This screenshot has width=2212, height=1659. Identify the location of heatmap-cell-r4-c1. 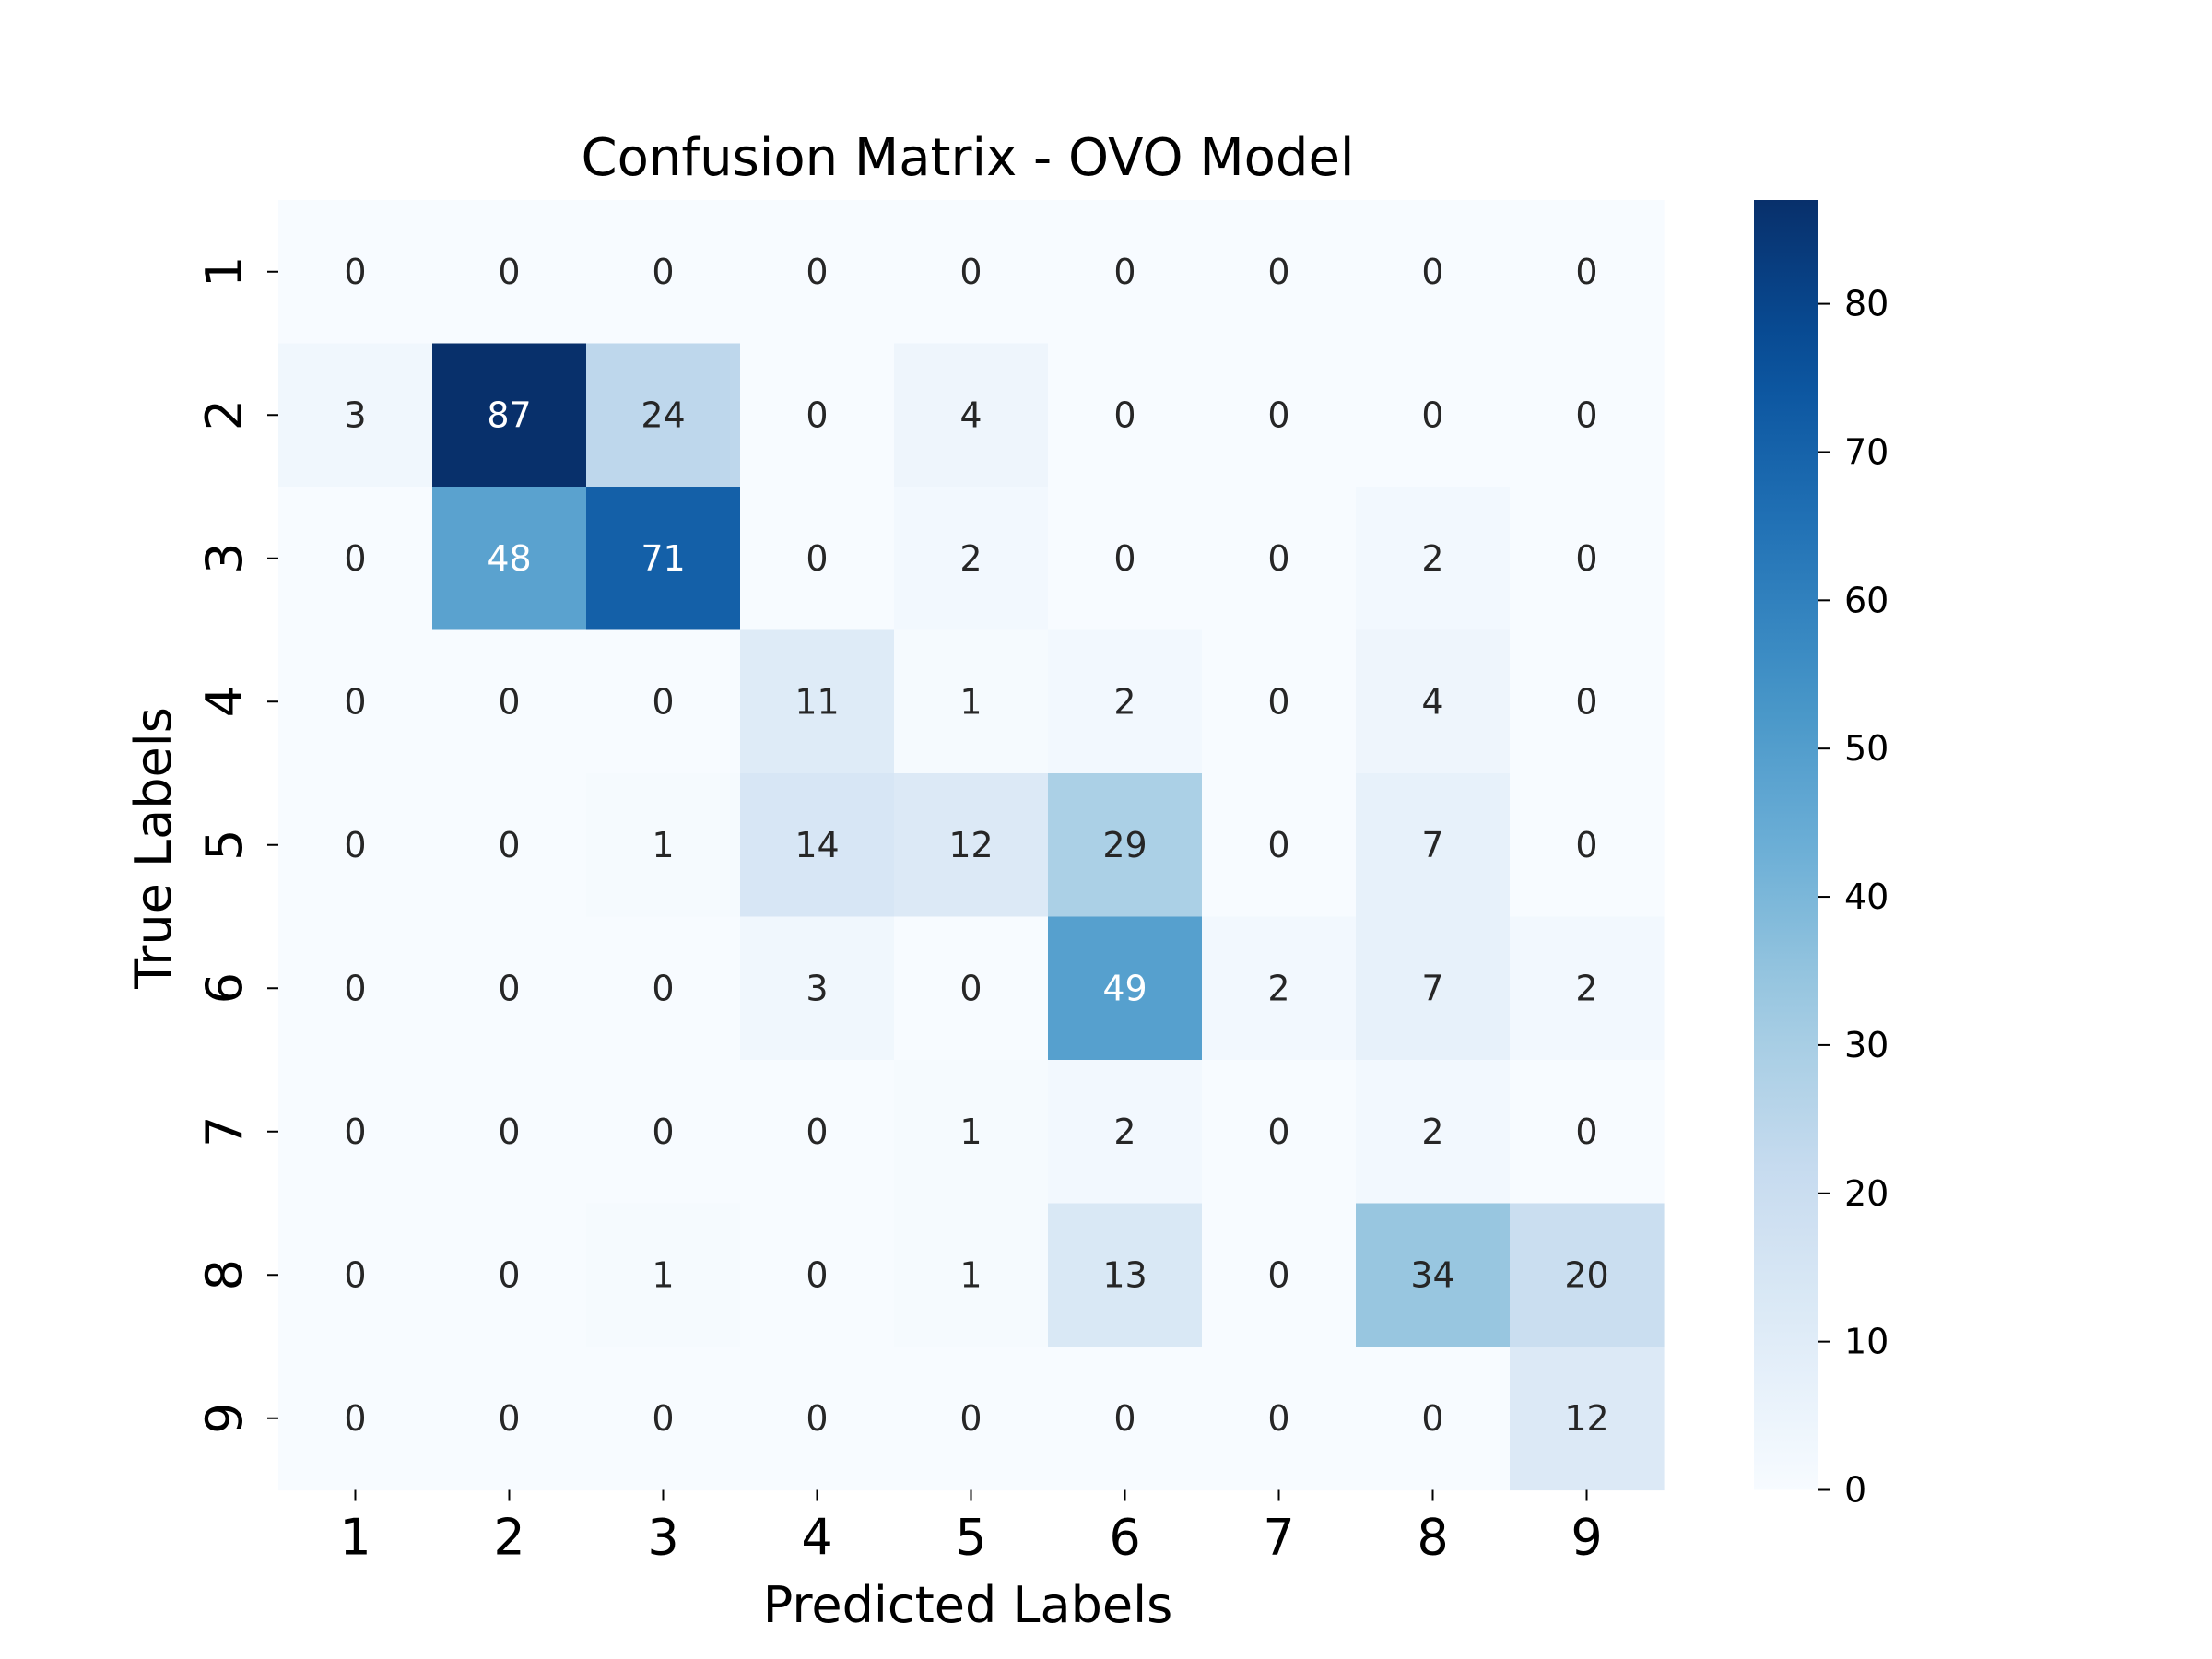
(355, 701).